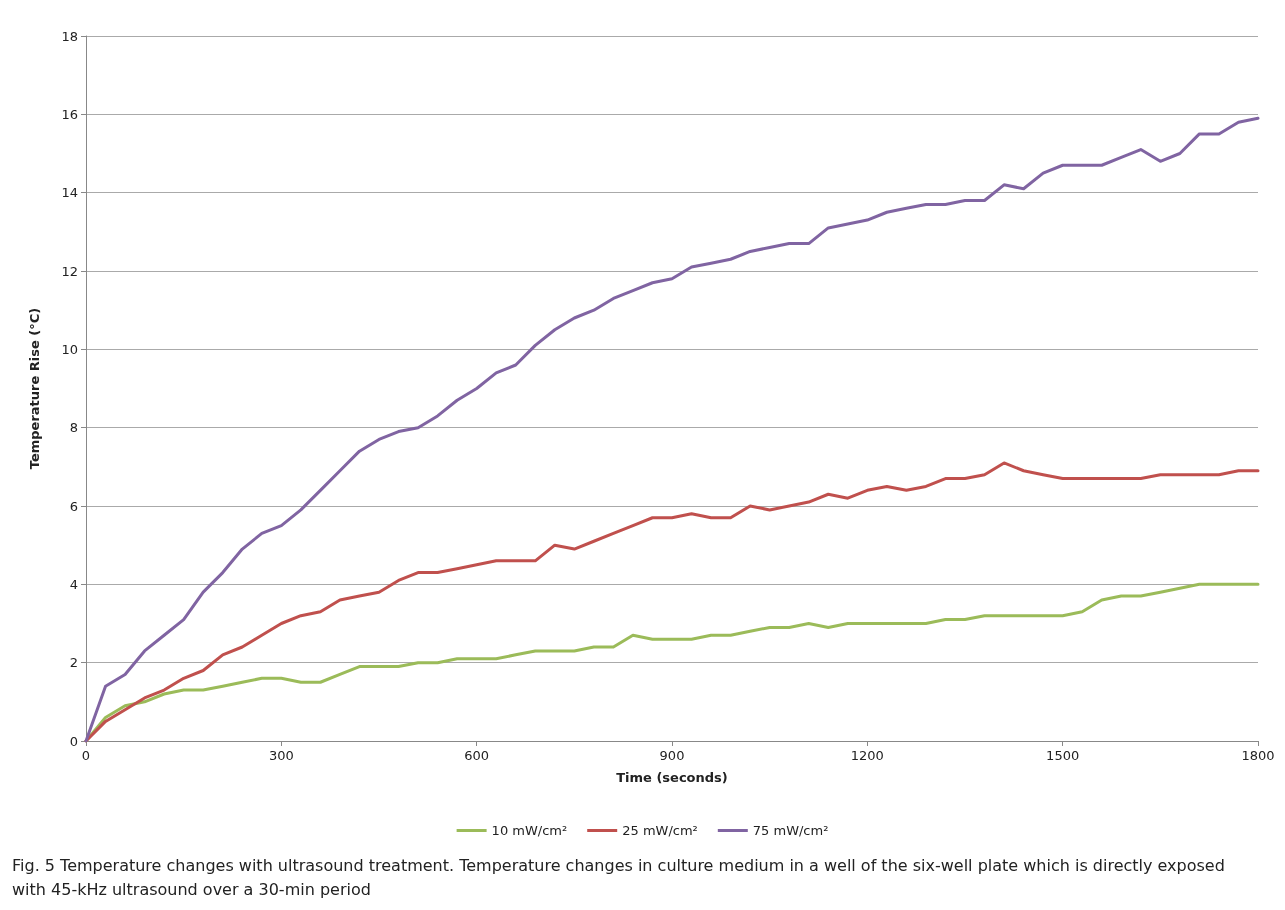 This screenshot has width=1285, height=910. I want to click on y-tick-label: 8, so click(73, 428).